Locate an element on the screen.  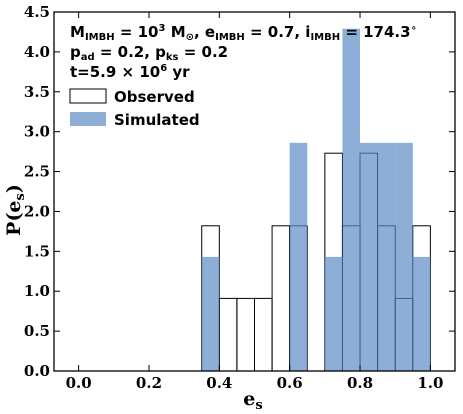
x-axis-label: es is located at coordinates (252, 400).